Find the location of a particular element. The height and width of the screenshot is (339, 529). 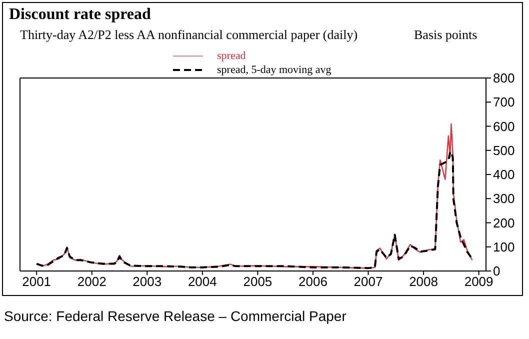

y-tick-label: 800 is located at coordinates (504, 78).